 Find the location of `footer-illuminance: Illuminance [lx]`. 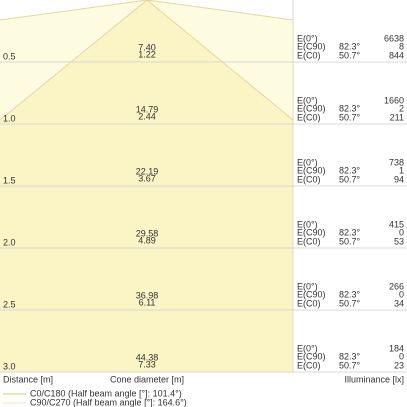

footer-illuminance: Illuminance [lx] is located at coordinates (374, 379).